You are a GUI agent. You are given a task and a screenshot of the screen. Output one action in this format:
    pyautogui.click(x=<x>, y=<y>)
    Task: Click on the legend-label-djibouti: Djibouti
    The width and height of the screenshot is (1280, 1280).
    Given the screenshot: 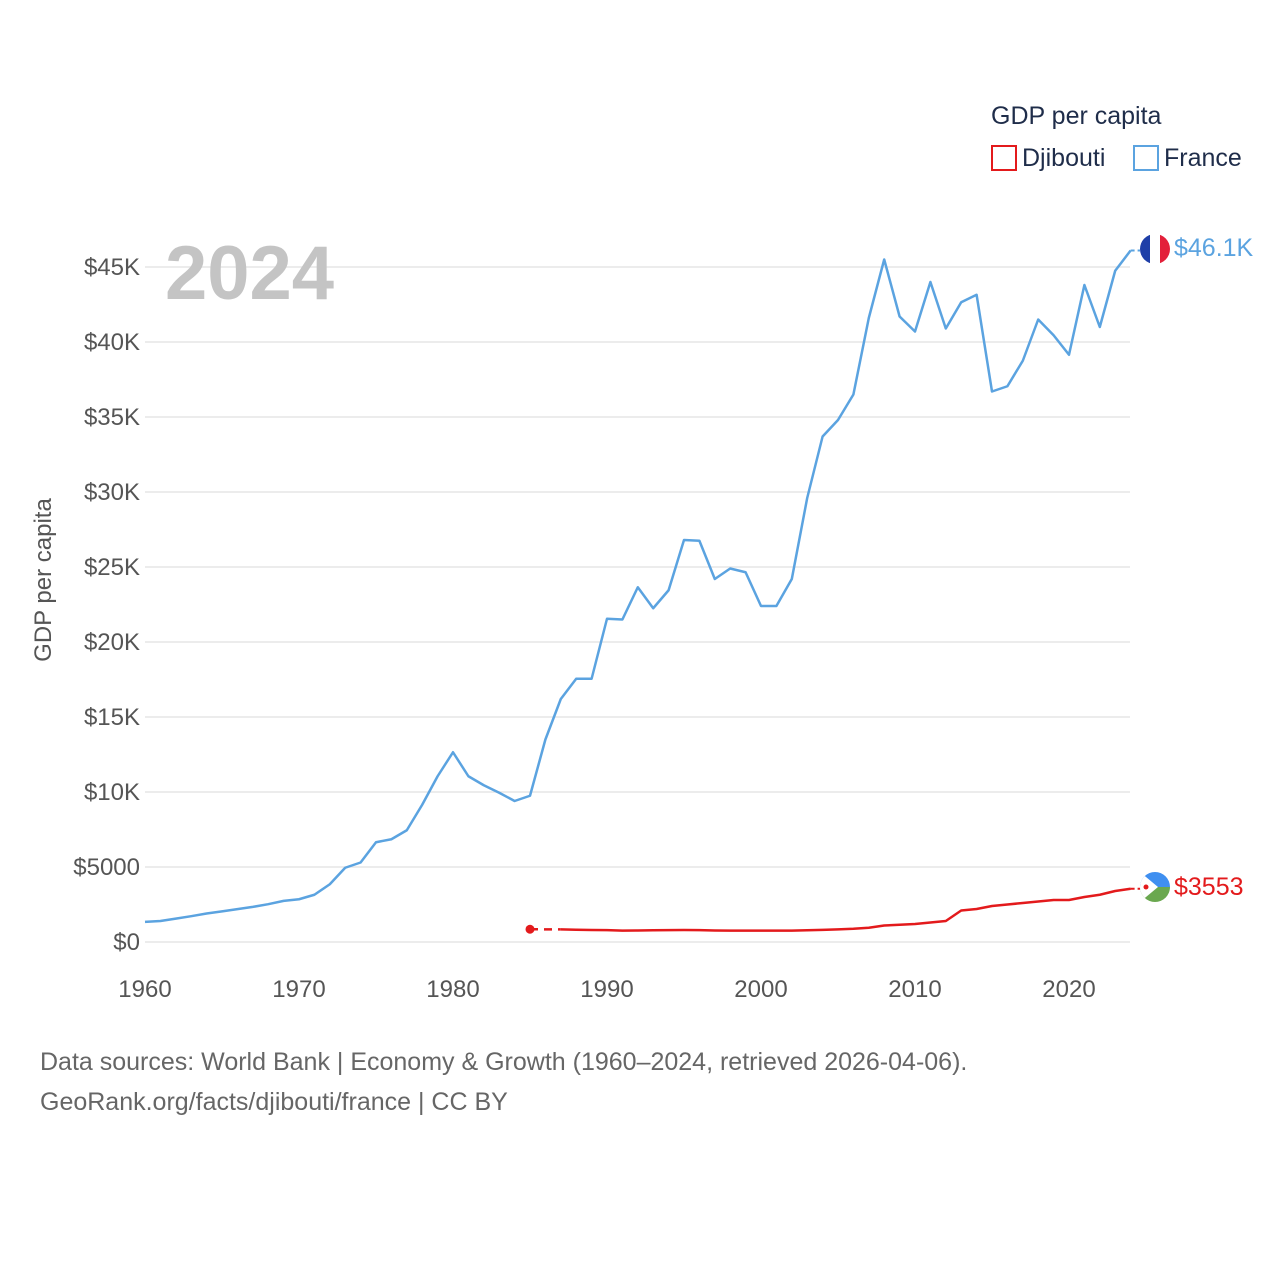 What is the action you would take?
    pyautogui.click(x=1063, y=158)
    